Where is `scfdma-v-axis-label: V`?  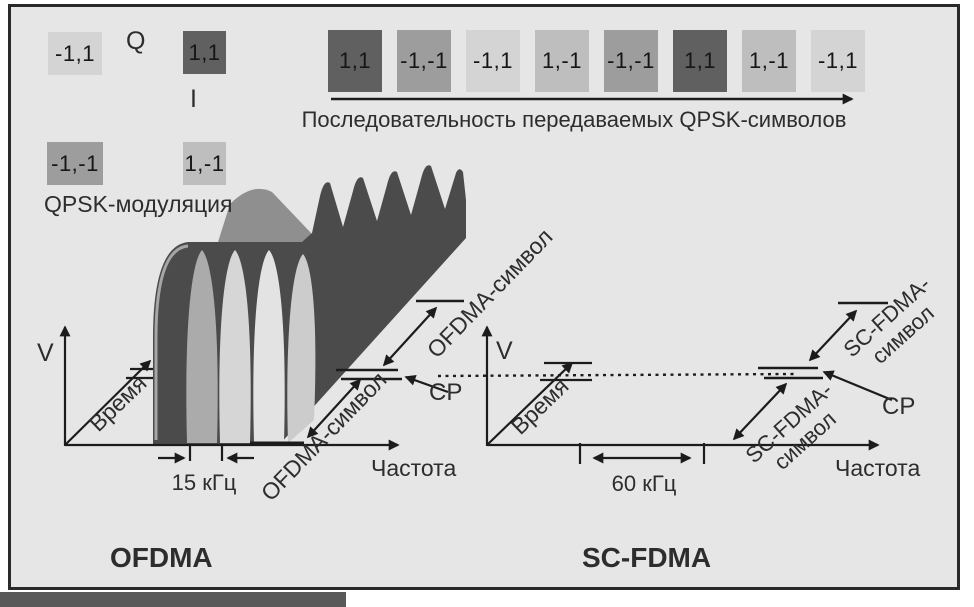
scfdma-v-axis-label: V is located at coordinates (504, 351).